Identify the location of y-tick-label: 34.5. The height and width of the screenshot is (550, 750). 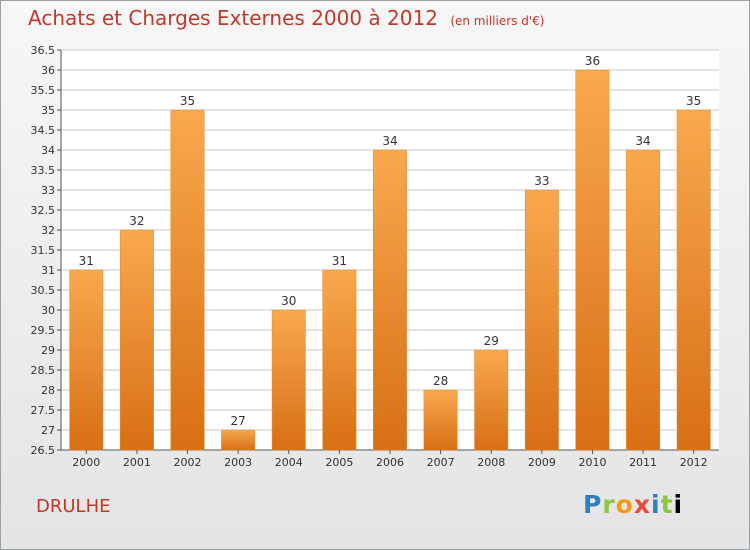
(43, 130).